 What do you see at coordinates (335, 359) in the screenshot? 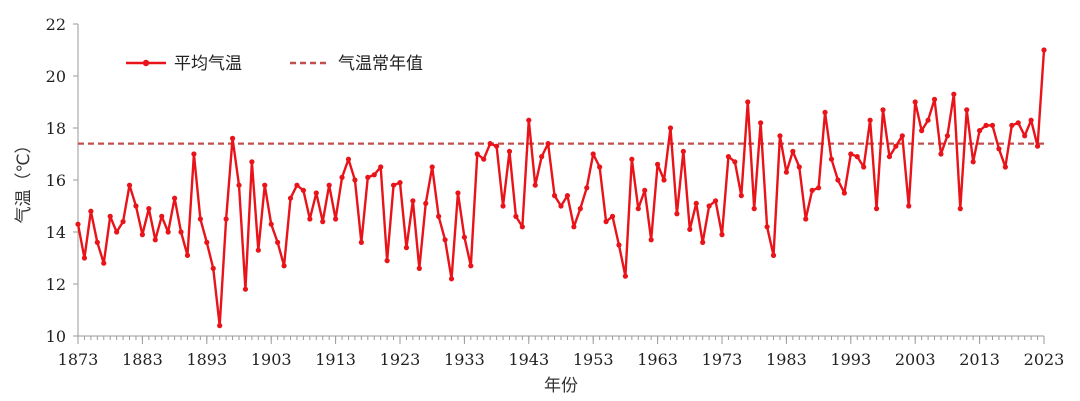
I see `x-tick-label: 1913` at bounding box center [335, 359].